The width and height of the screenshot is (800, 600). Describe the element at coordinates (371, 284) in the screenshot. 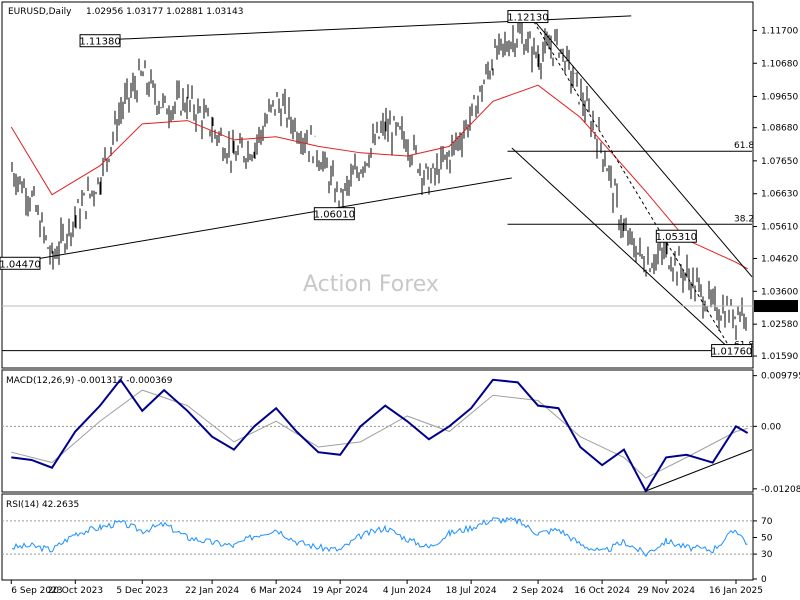

I see `watermark: Action Forex` at that location.